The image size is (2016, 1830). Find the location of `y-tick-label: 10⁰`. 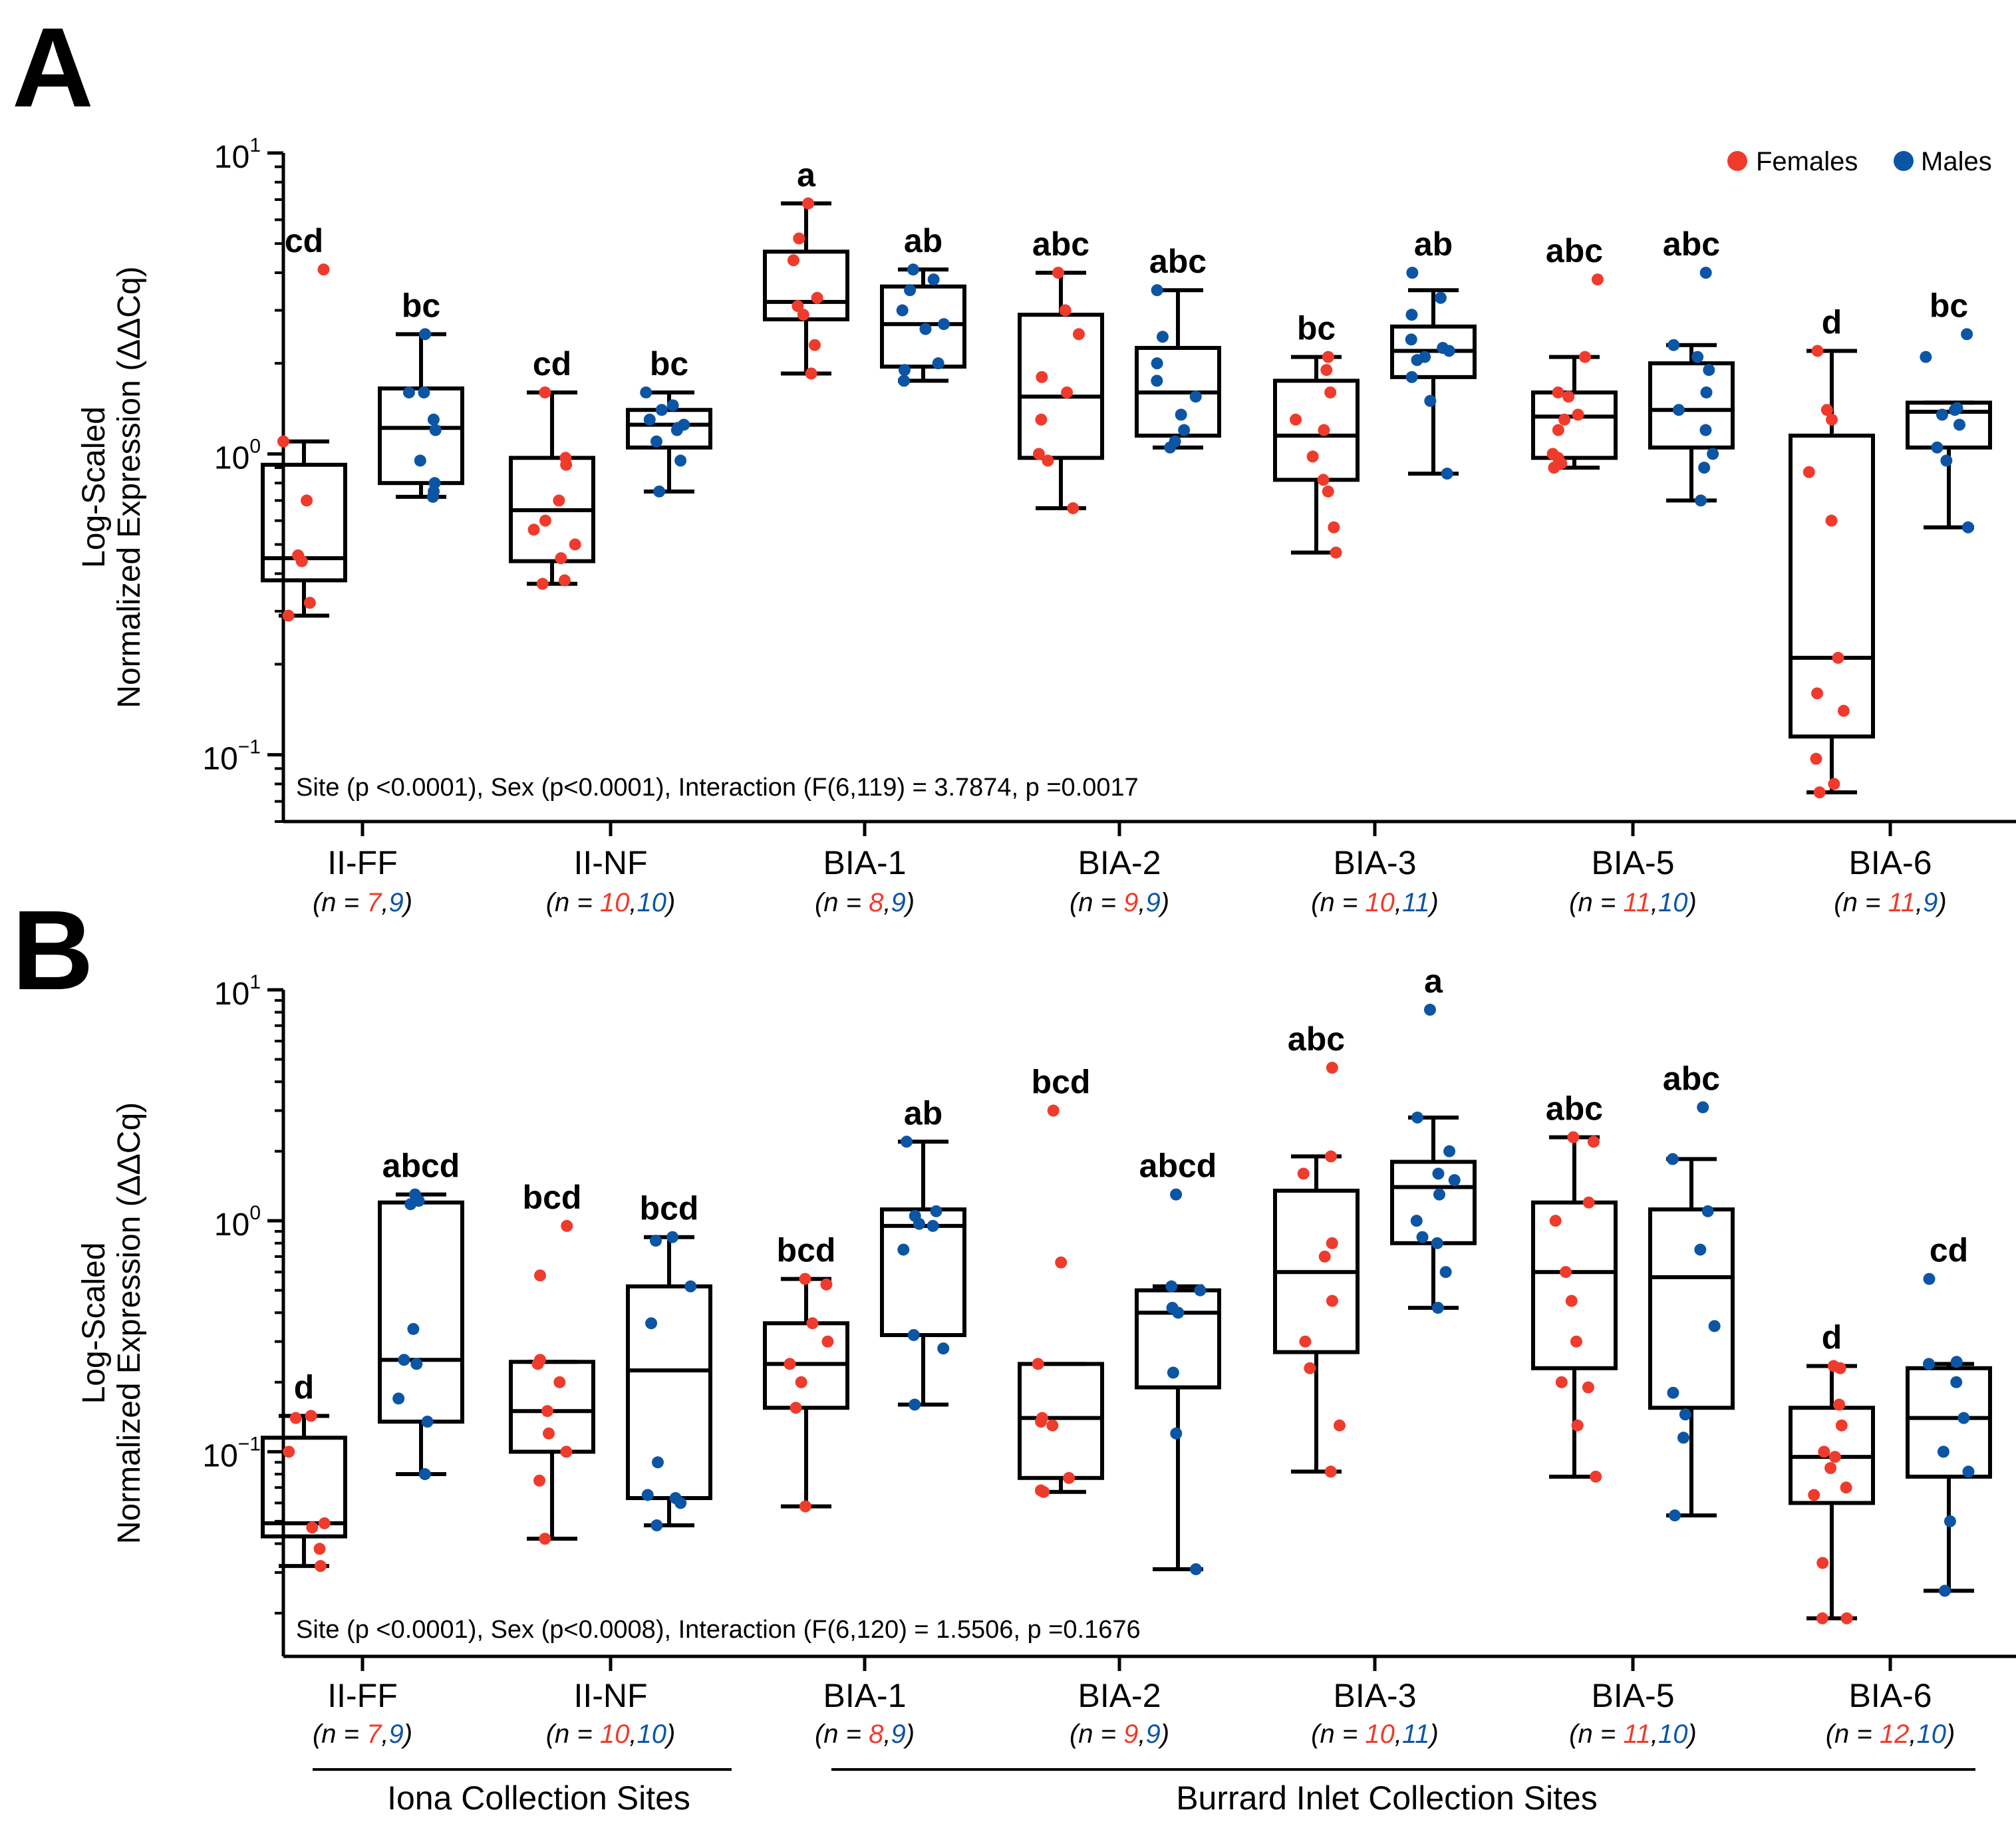

y-tick-label: 10⁰ is located at coordinates (238, 1222).